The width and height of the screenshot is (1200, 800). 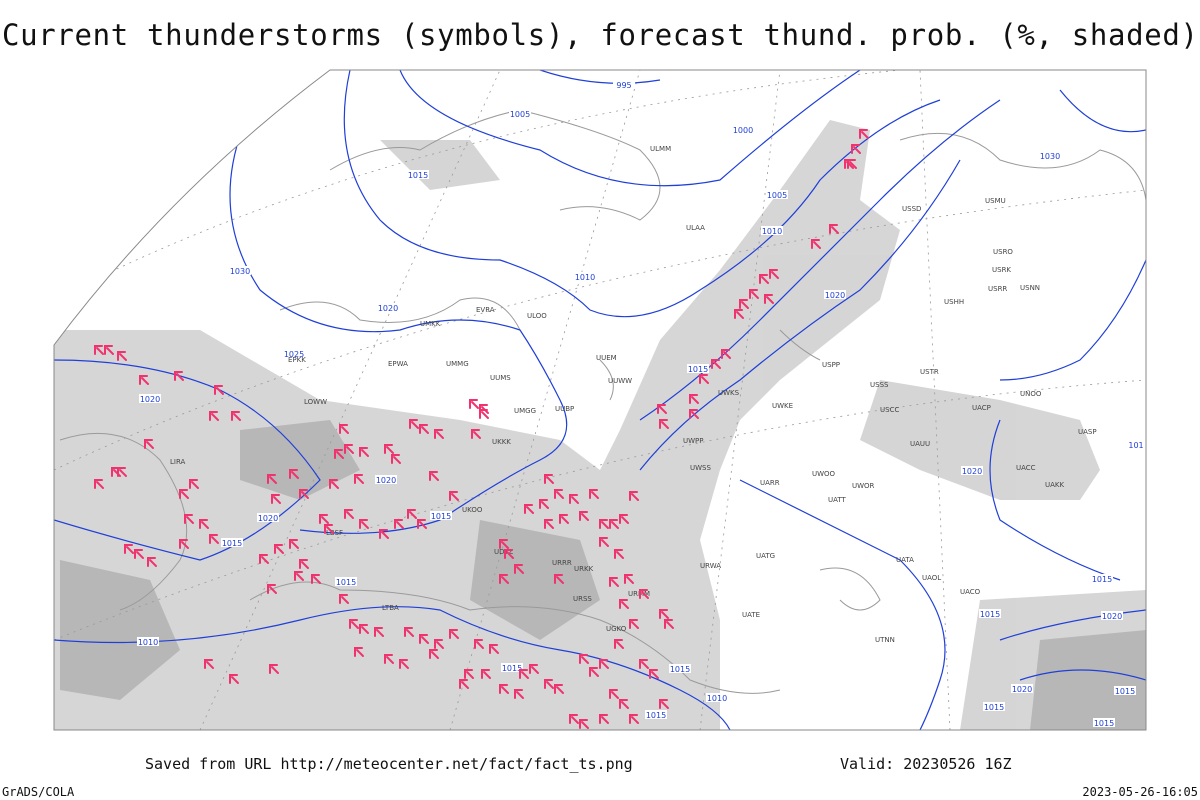 What do you see at coordinates (997, 289) in the screenshot?
I see `station-label: USRR` at bounding box center [997, 289].